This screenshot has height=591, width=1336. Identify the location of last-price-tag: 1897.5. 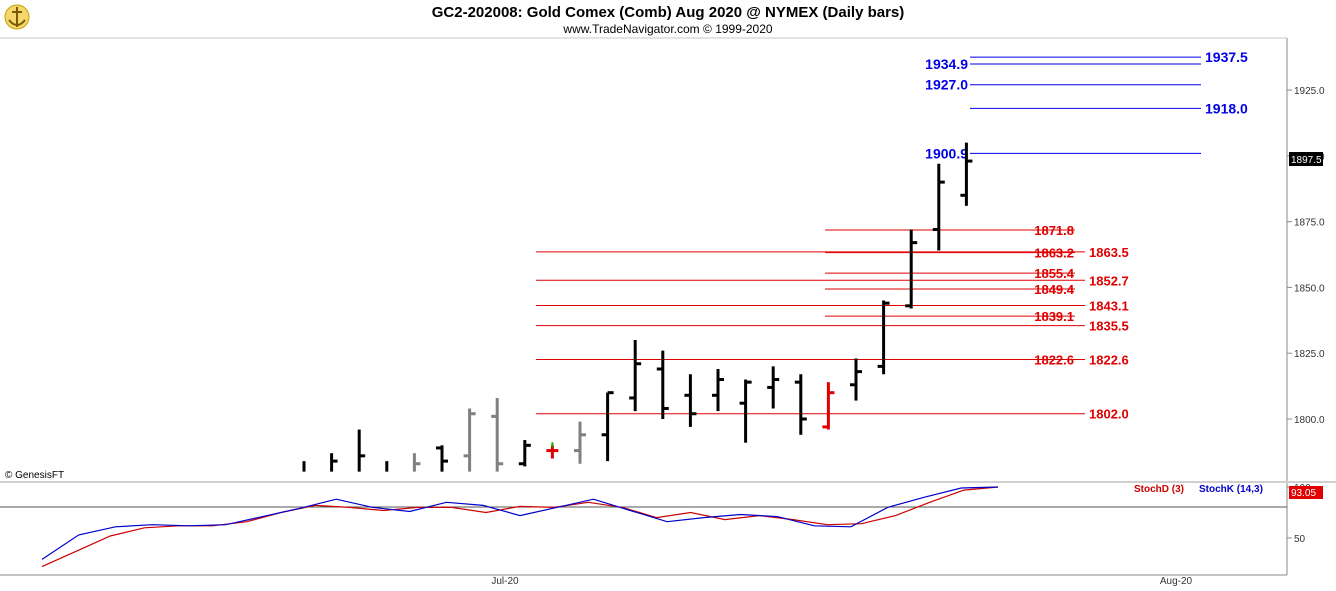
(1306, 159).